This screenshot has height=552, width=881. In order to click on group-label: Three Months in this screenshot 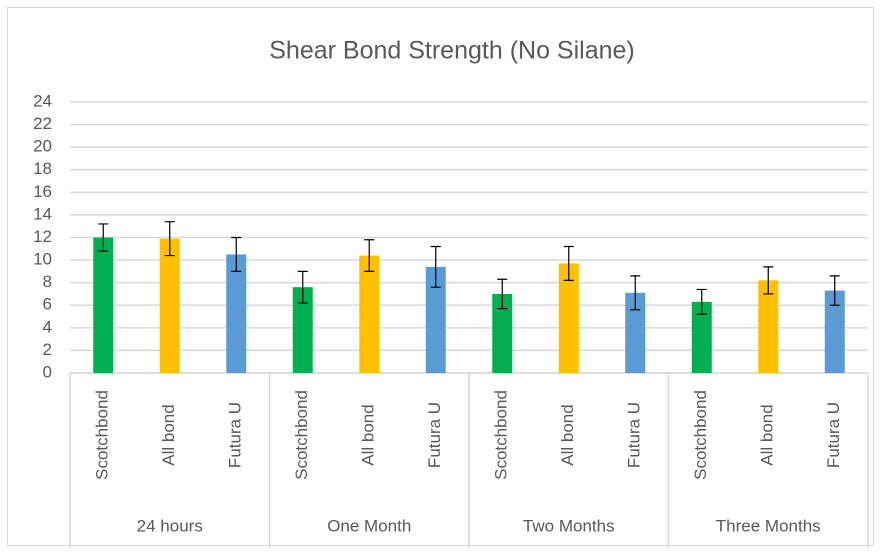, I will do `click(768, 525)`.